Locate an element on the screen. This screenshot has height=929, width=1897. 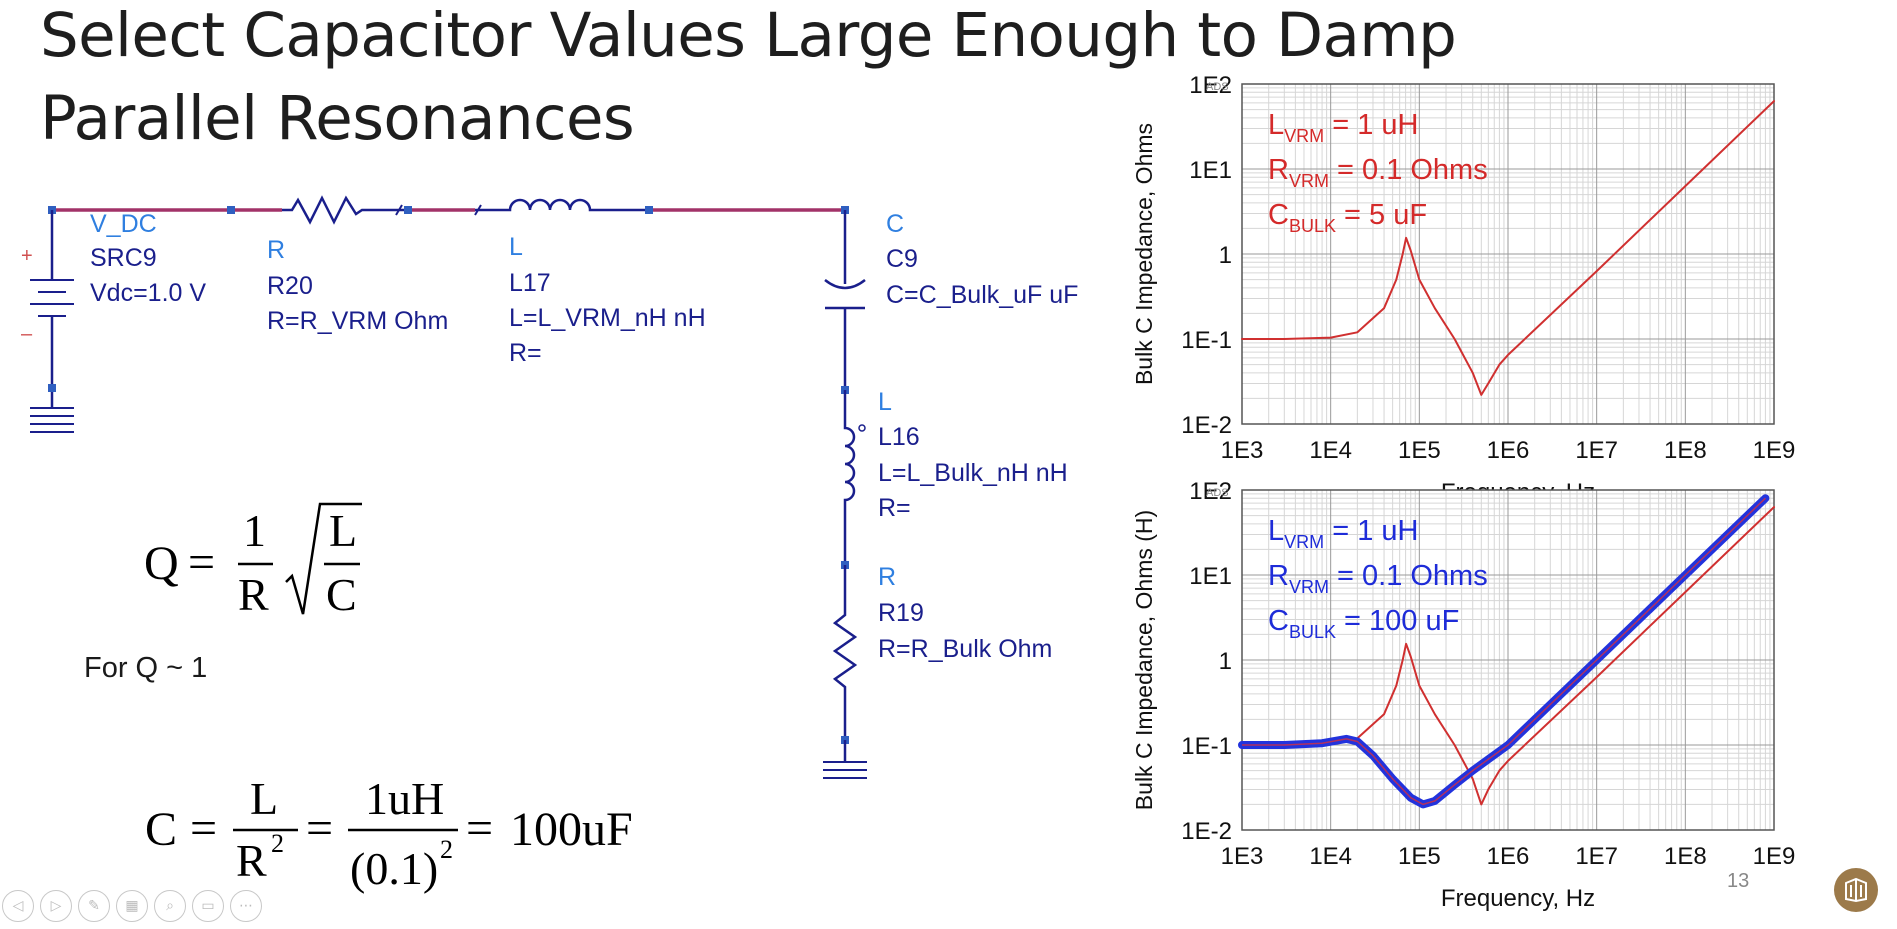
c9-param-label: C=C_Bulk_uF uF is located at coordinates (982, 295).